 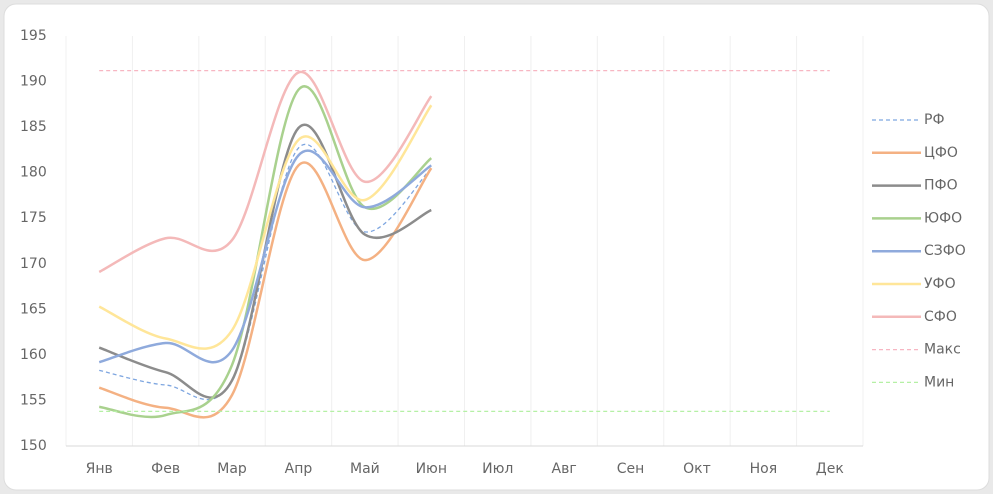 What do you see at coordinates (941, 186) in the screenshot?
I see `legend-label: ПФО` at bounding box center [941, 186].